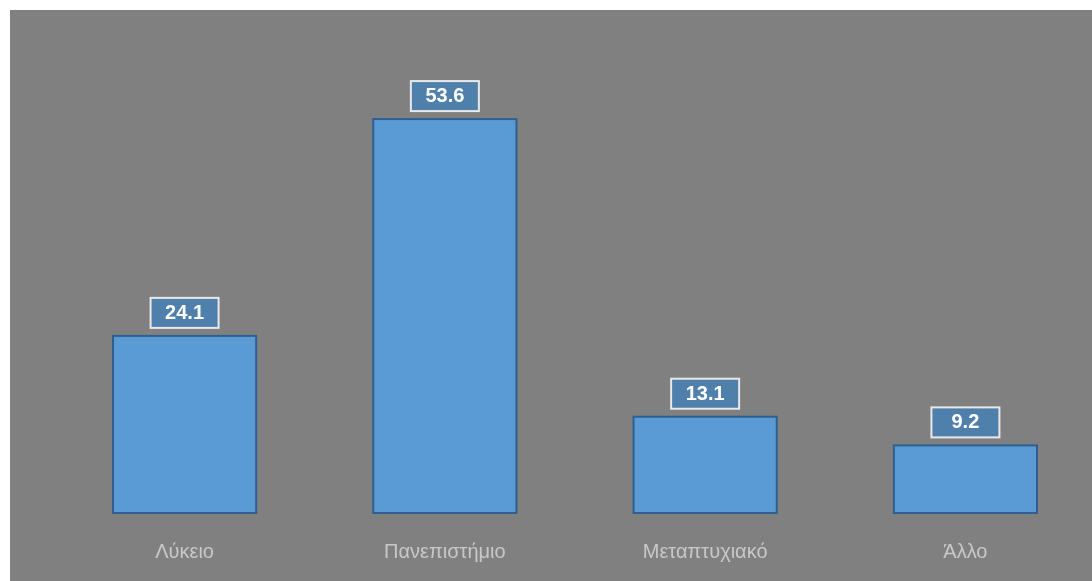 The image size is (1092, 581). Describe the element at coordinates (445, 95) in the screenshot. I see `data-label: 53.6` at that location.